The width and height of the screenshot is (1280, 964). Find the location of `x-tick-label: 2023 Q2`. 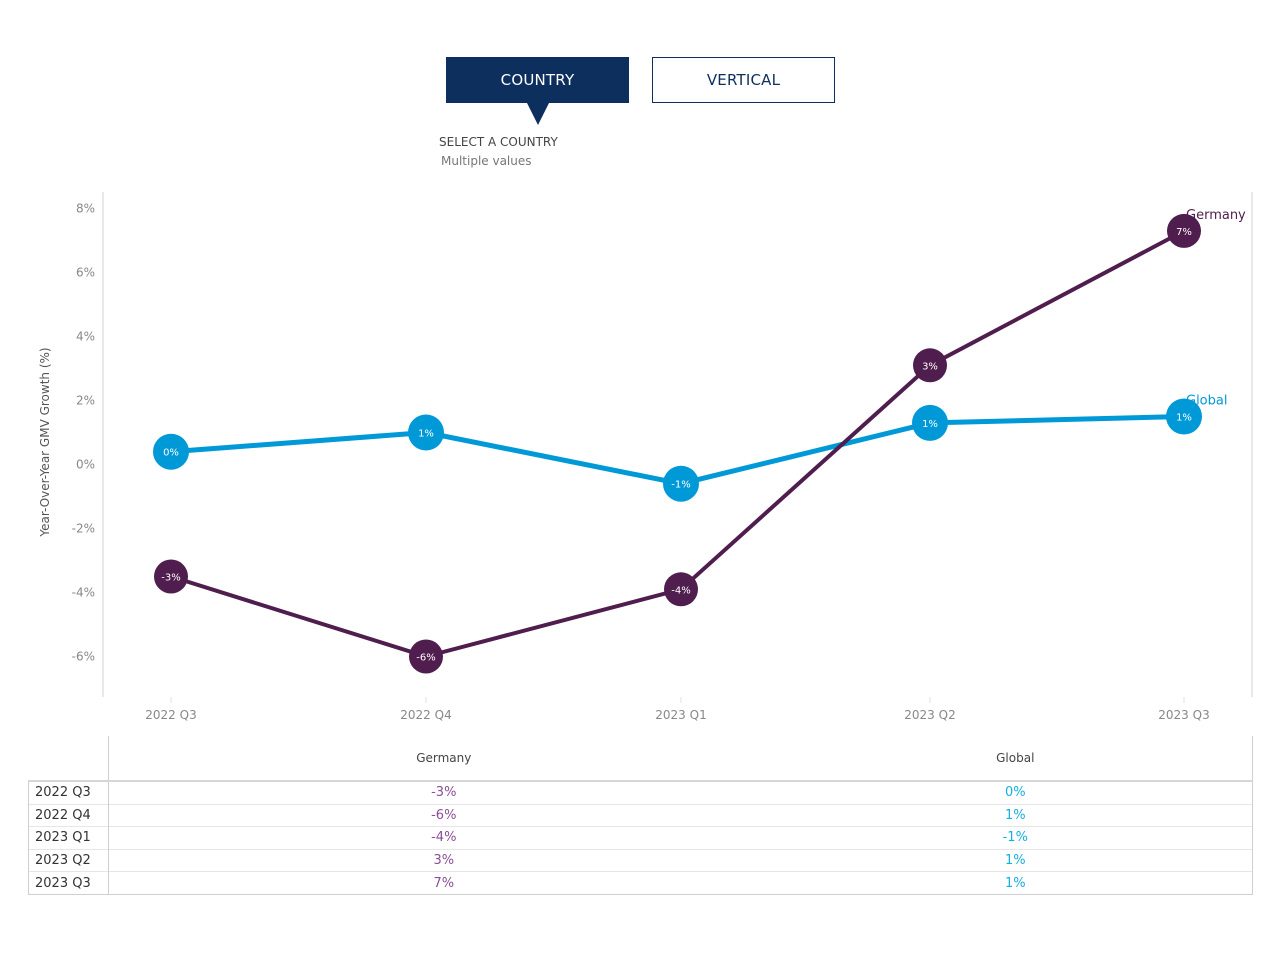

x-tick-label: 2023 Q2 is located at coordinates (929, 715).